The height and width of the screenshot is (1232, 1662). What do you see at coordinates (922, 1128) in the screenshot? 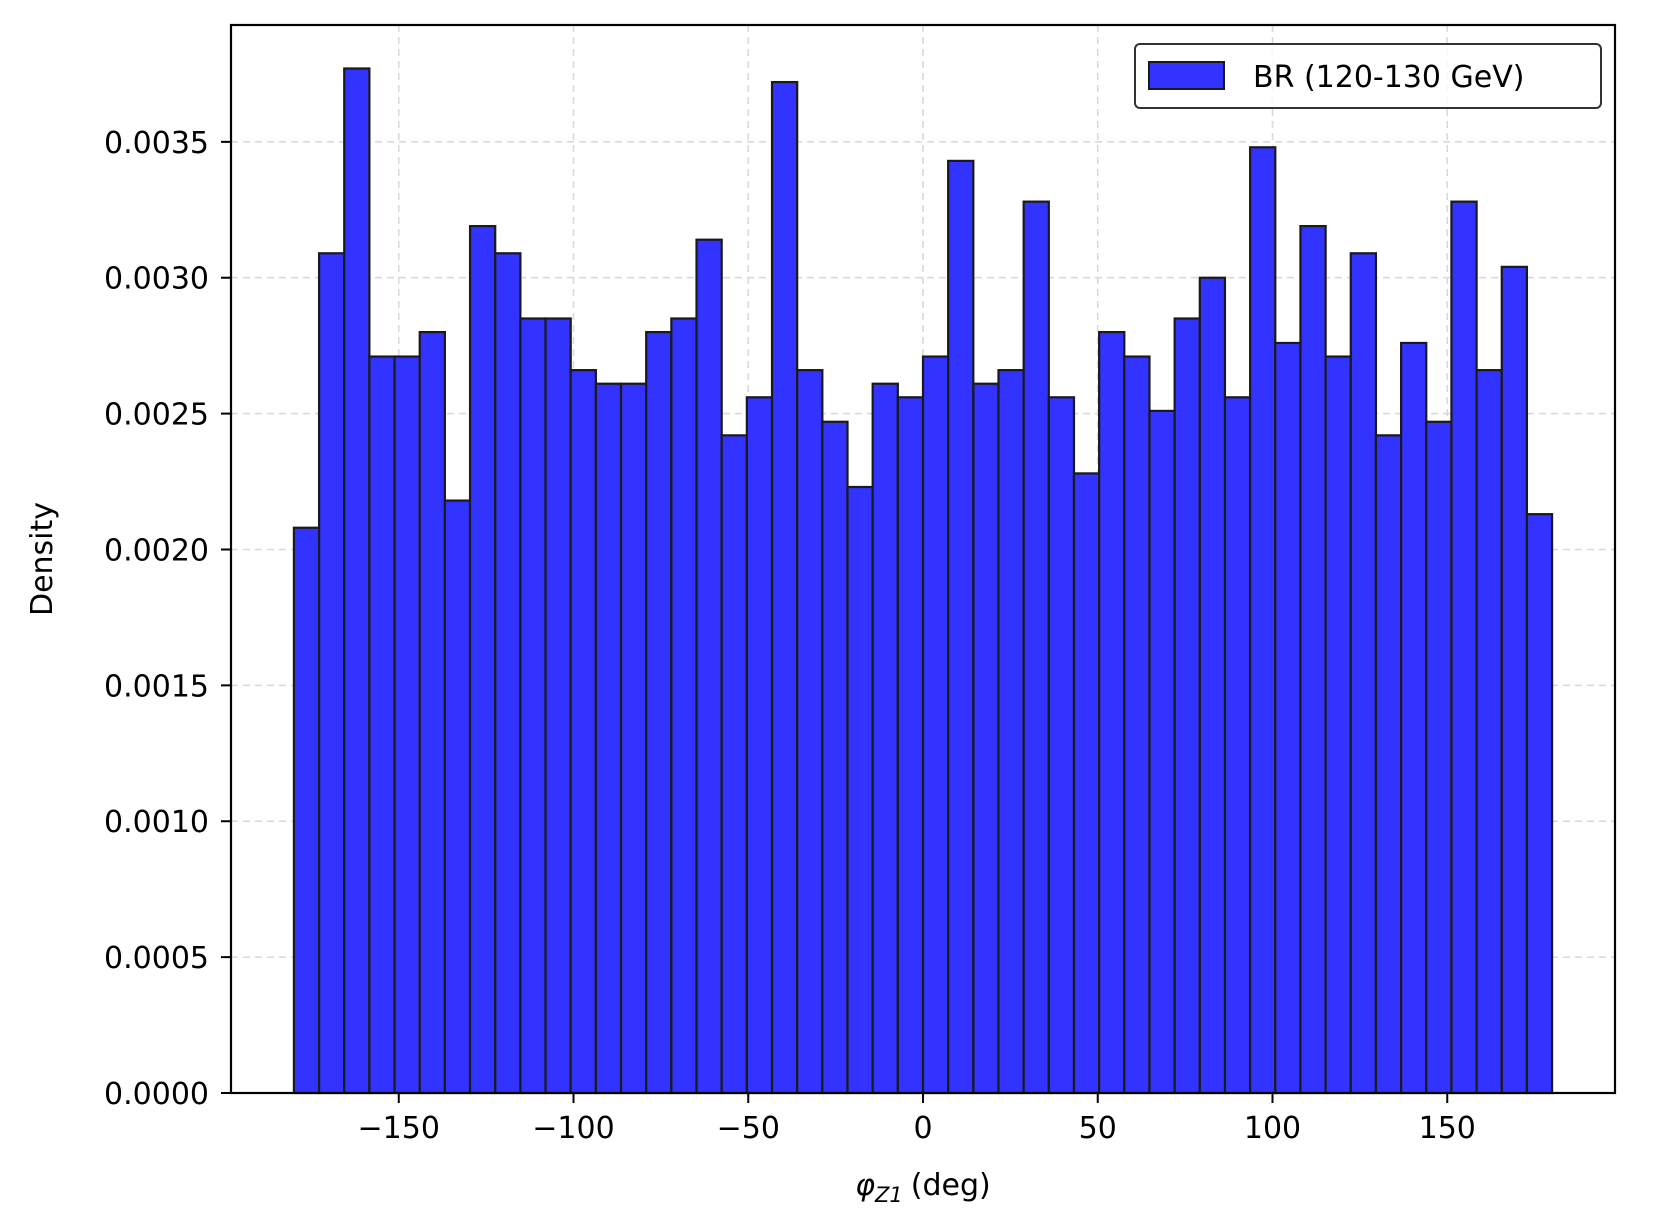
I see `x-tick-label: 0` at bounding box center [922, 1128].